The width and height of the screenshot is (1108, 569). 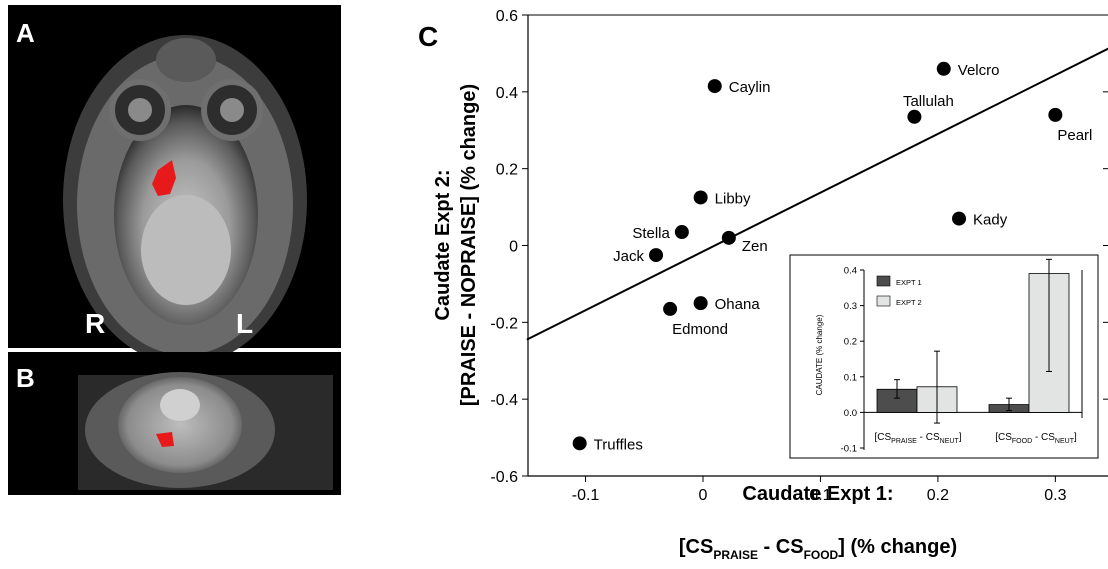 I want to click on inset-category-2: [CSFOOD - CSNEUT], so click(x=1036, y=438).